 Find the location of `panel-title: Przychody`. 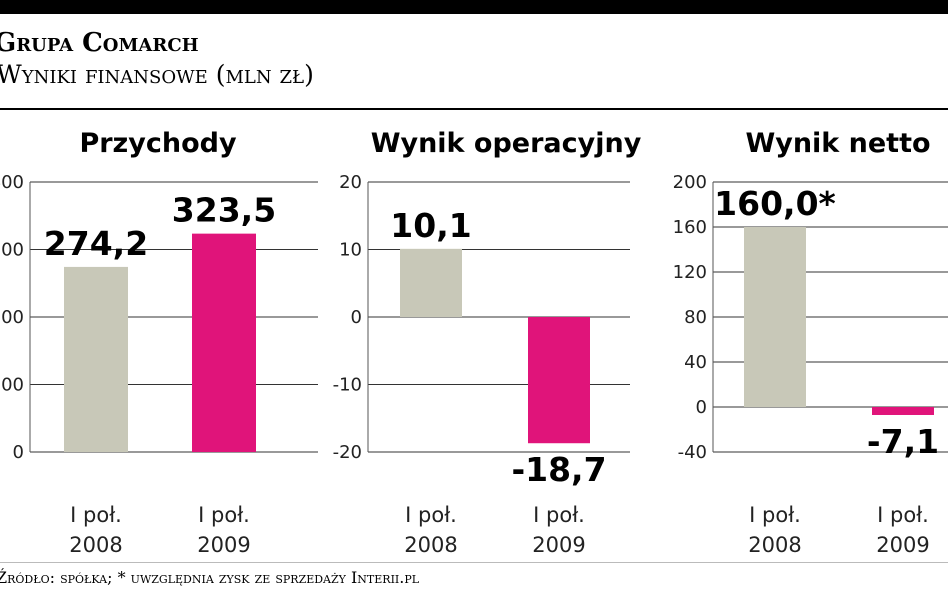

panel-title: Przychody is located at coordinates (158, 143).